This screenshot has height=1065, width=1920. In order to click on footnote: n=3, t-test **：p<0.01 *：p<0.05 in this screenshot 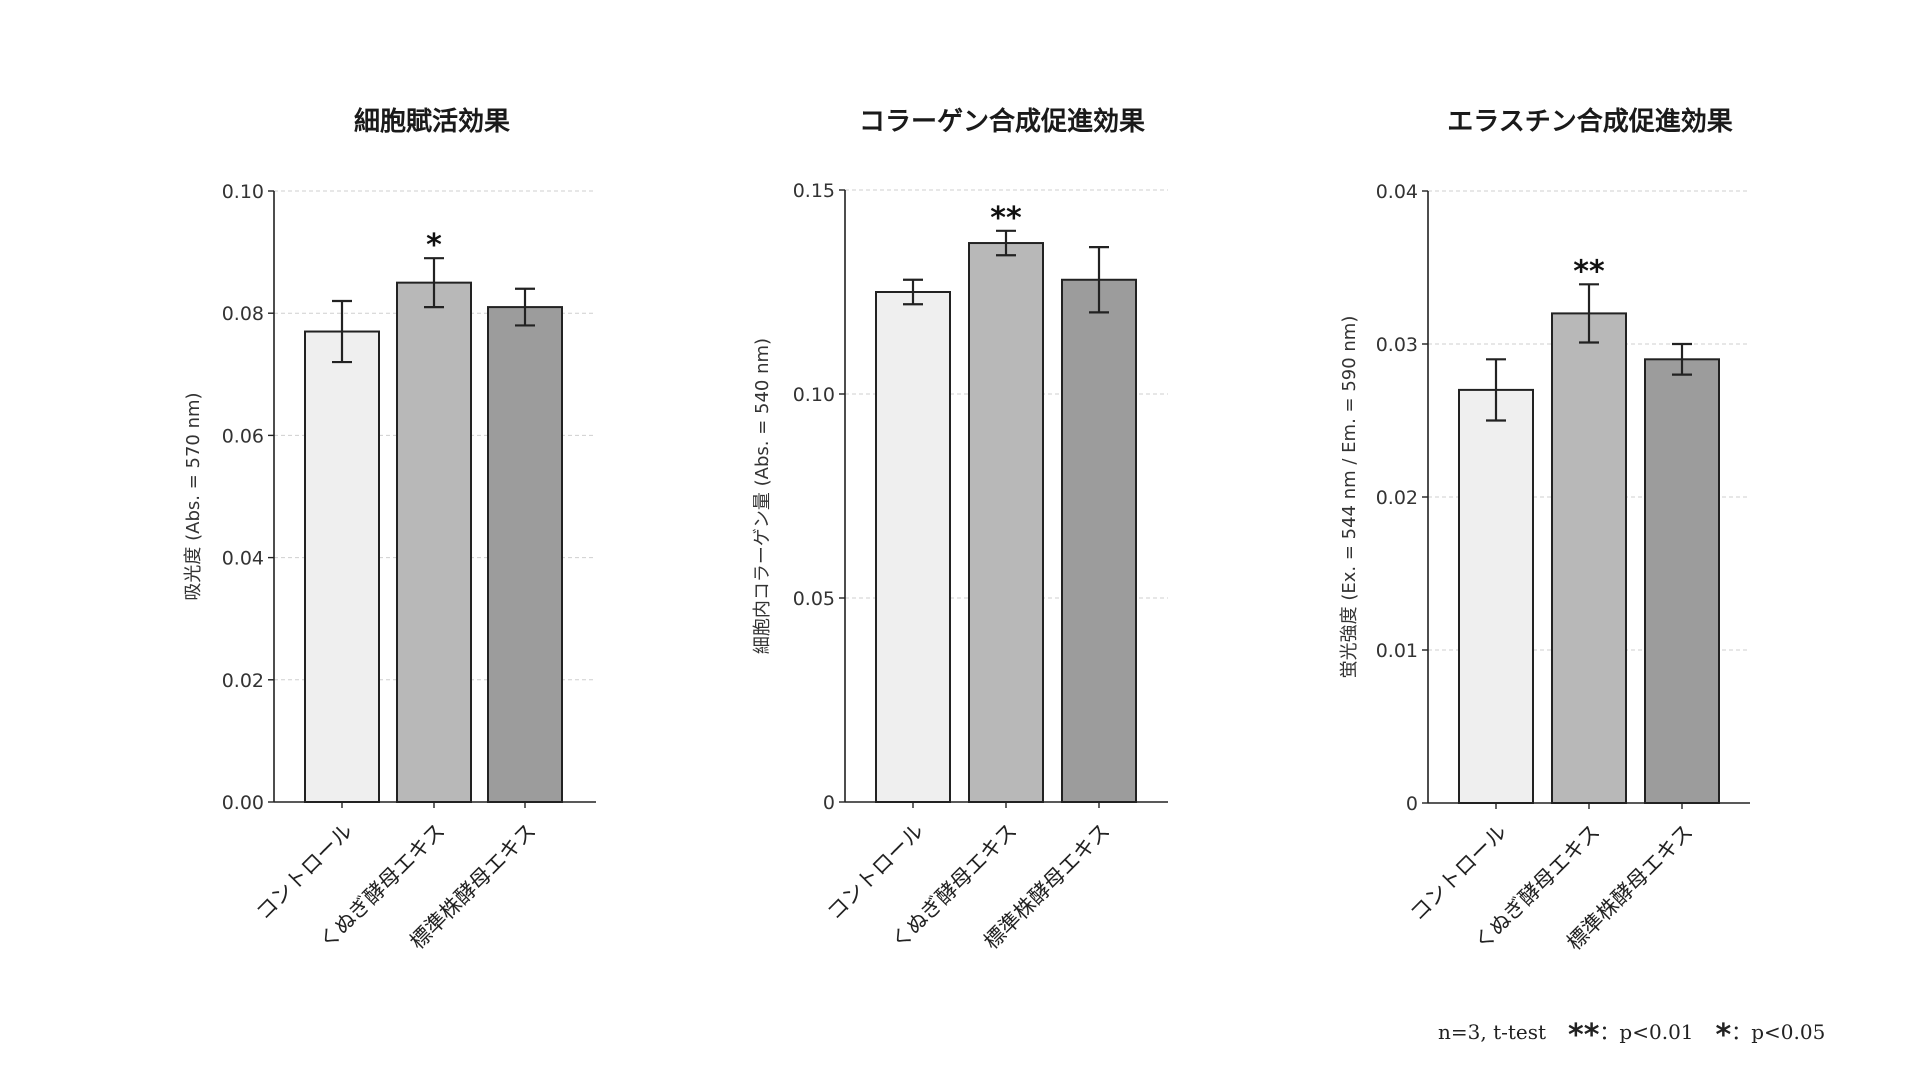, I will do `click(1631, 1034)`.